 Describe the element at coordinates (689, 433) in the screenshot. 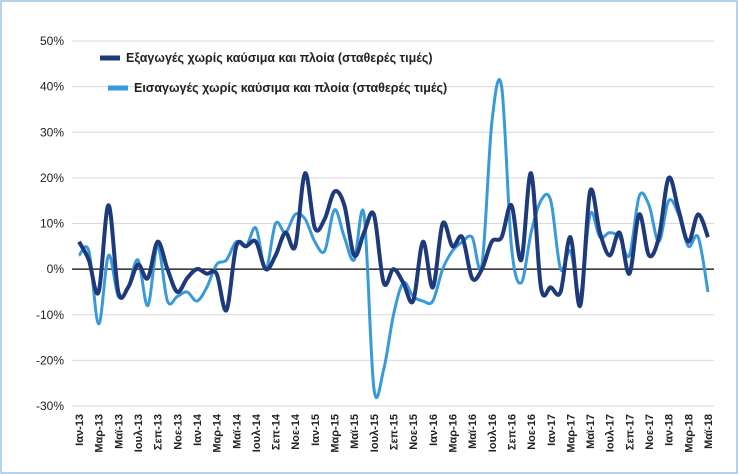

I see `x-tick-label: Μαρ-18` at that location.